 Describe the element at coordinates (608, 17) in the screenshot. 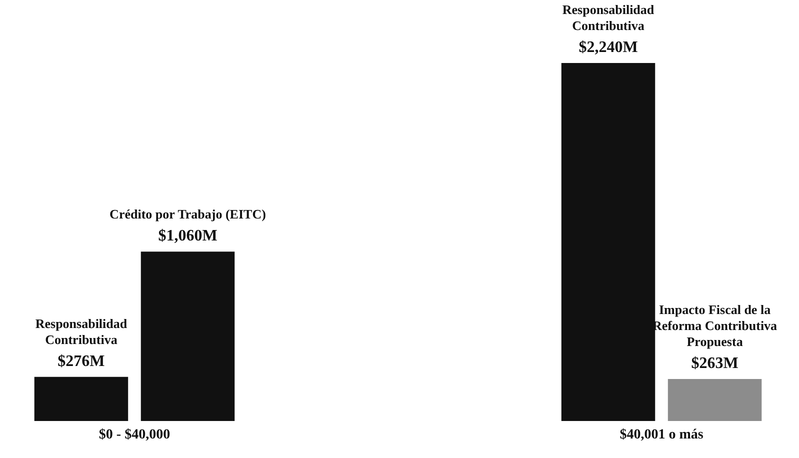

I see `text: Responsabilidad Contributiva` at that location.